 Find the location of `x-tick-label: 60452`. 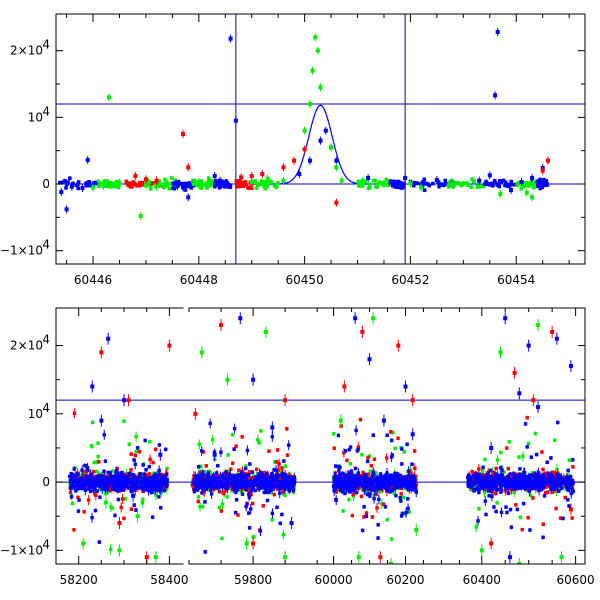

x-tick-label: 60452 is located at coordinates (410, 280).